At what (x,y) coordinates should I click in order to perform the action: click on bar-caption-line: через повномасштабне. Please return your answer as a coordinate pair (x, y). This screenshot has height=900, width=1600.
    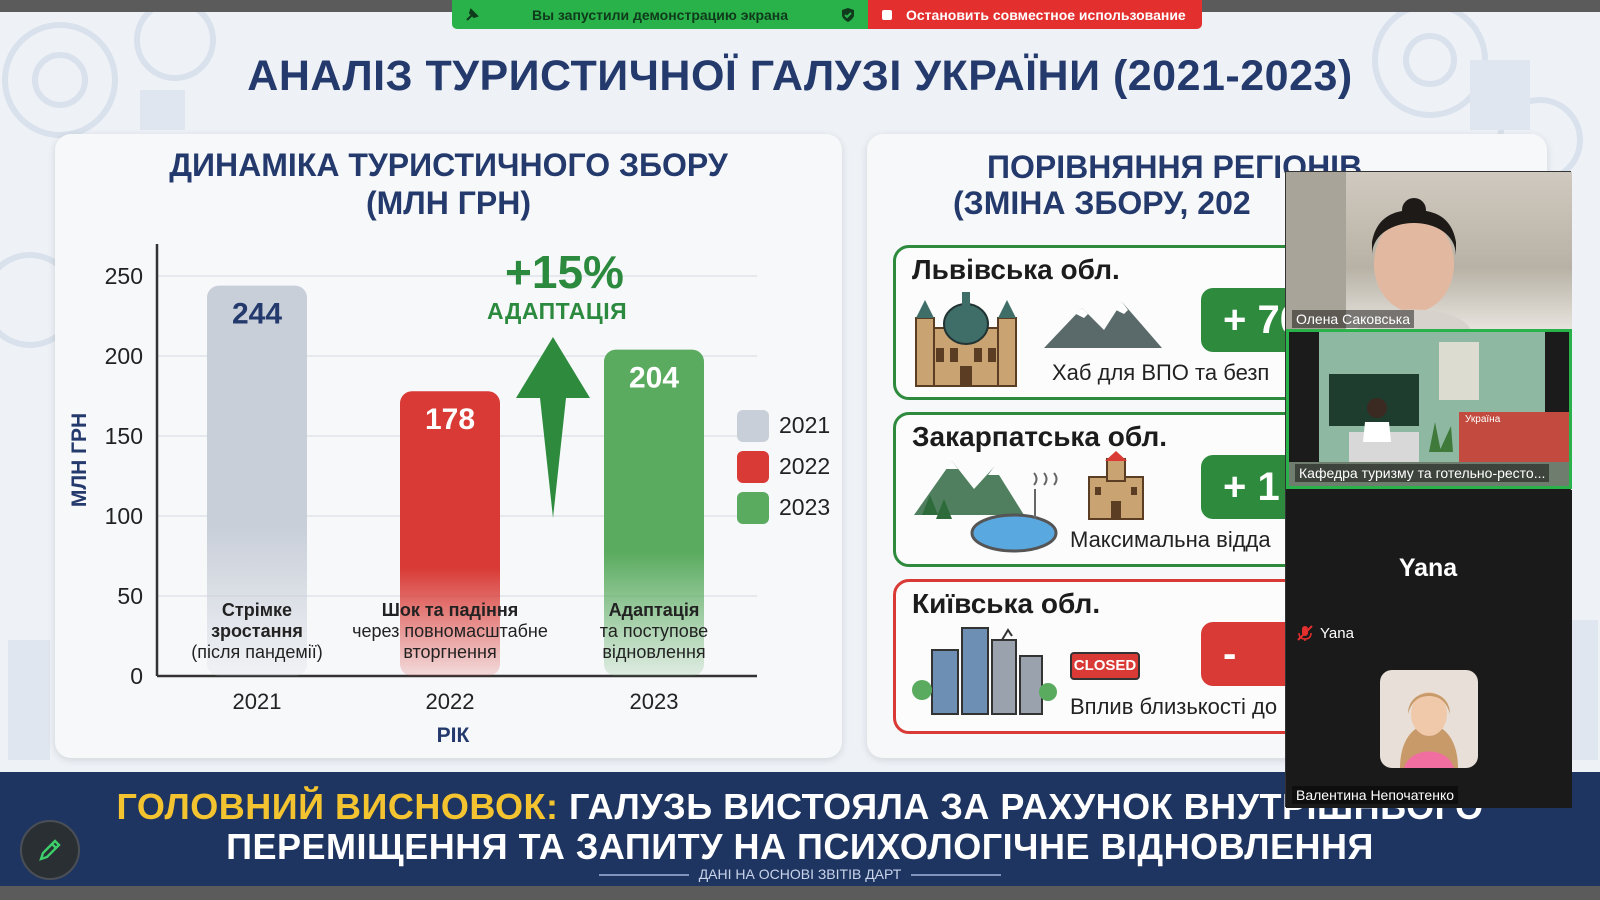
    Looking at the image, I should click on (450, 631).